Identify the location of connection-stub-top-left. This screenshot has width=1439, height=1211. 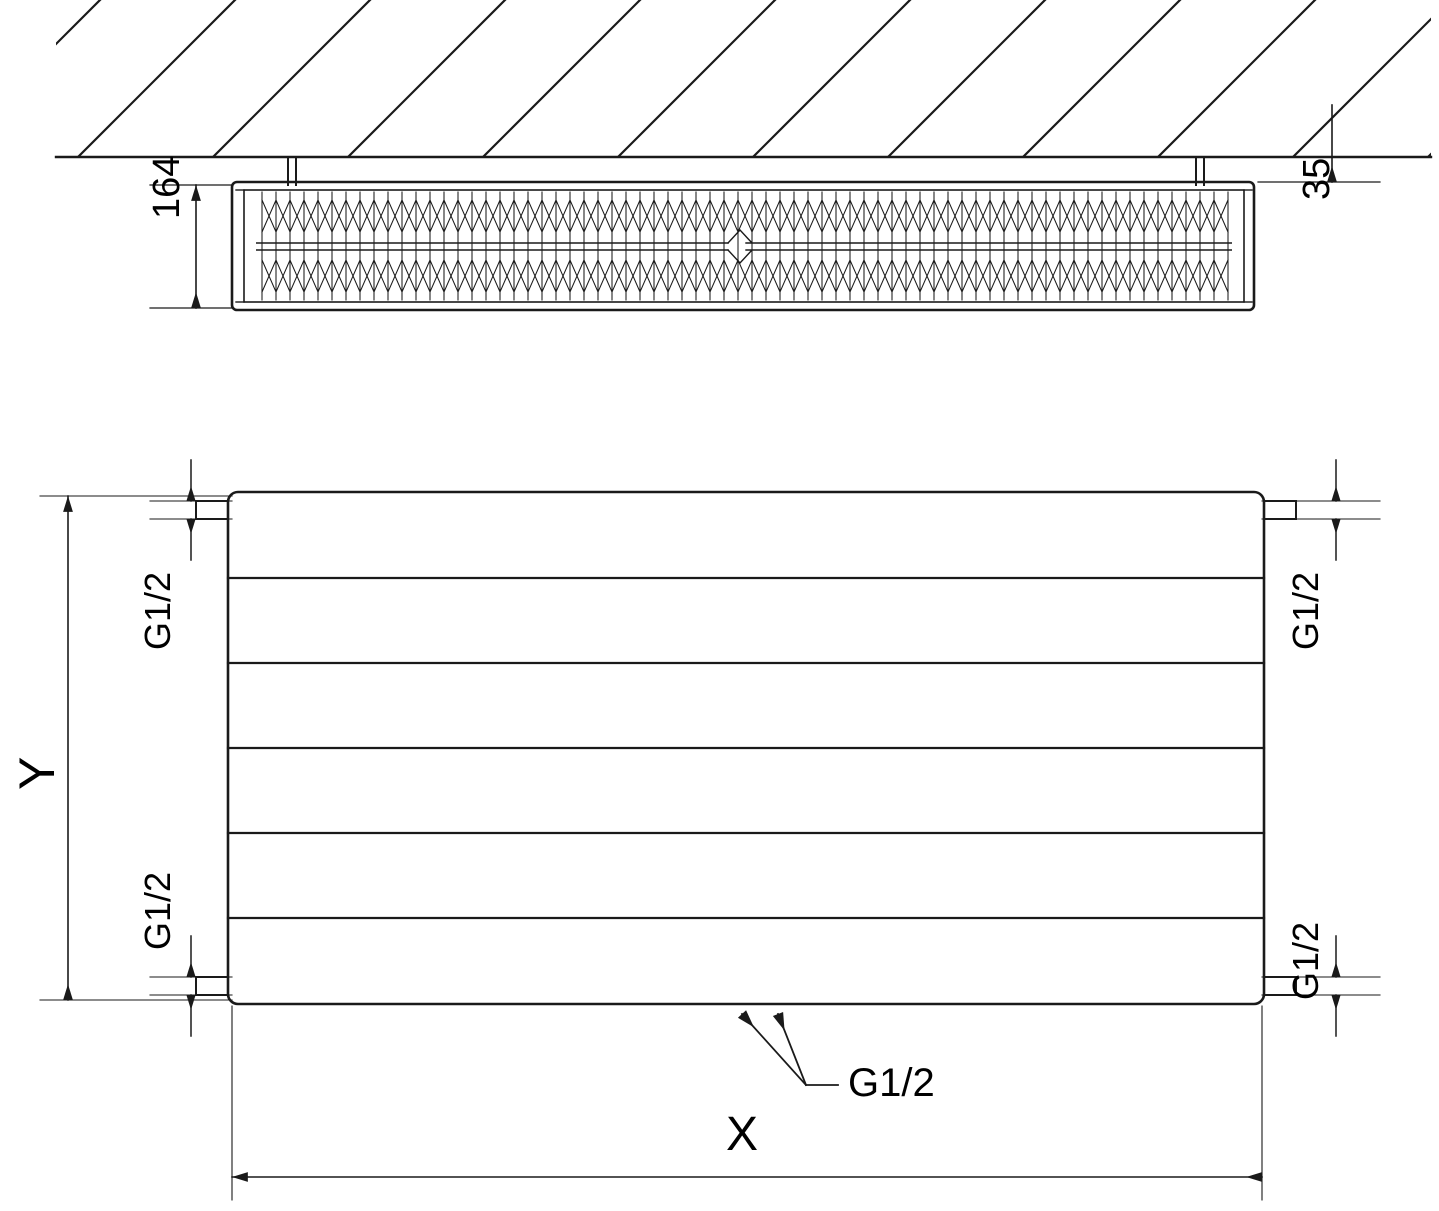
(212, 510).